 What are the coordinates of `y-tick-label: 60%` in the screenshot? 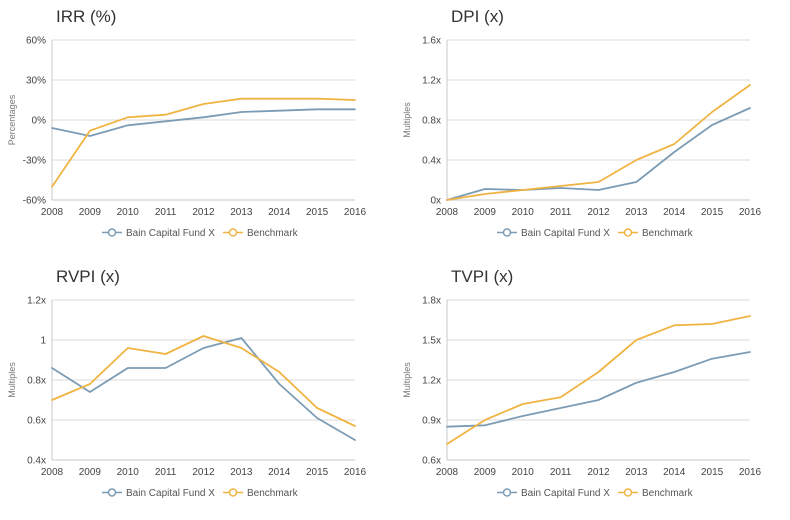 It's located at (36, 41).